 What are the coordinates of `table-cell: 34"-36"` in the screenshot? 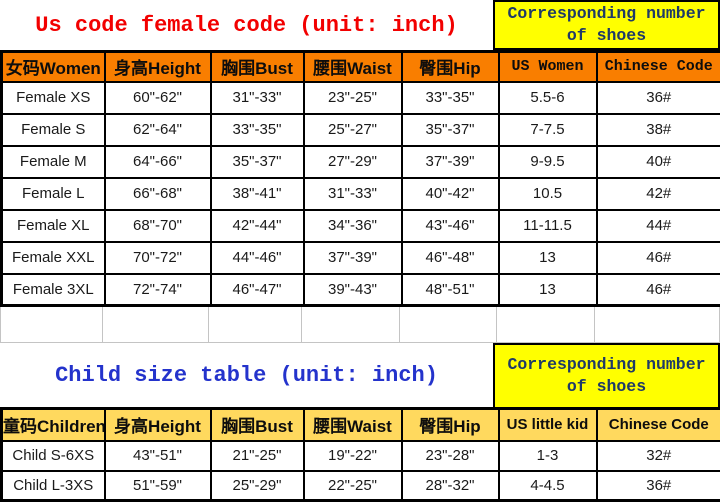 It's located at (352, 225).